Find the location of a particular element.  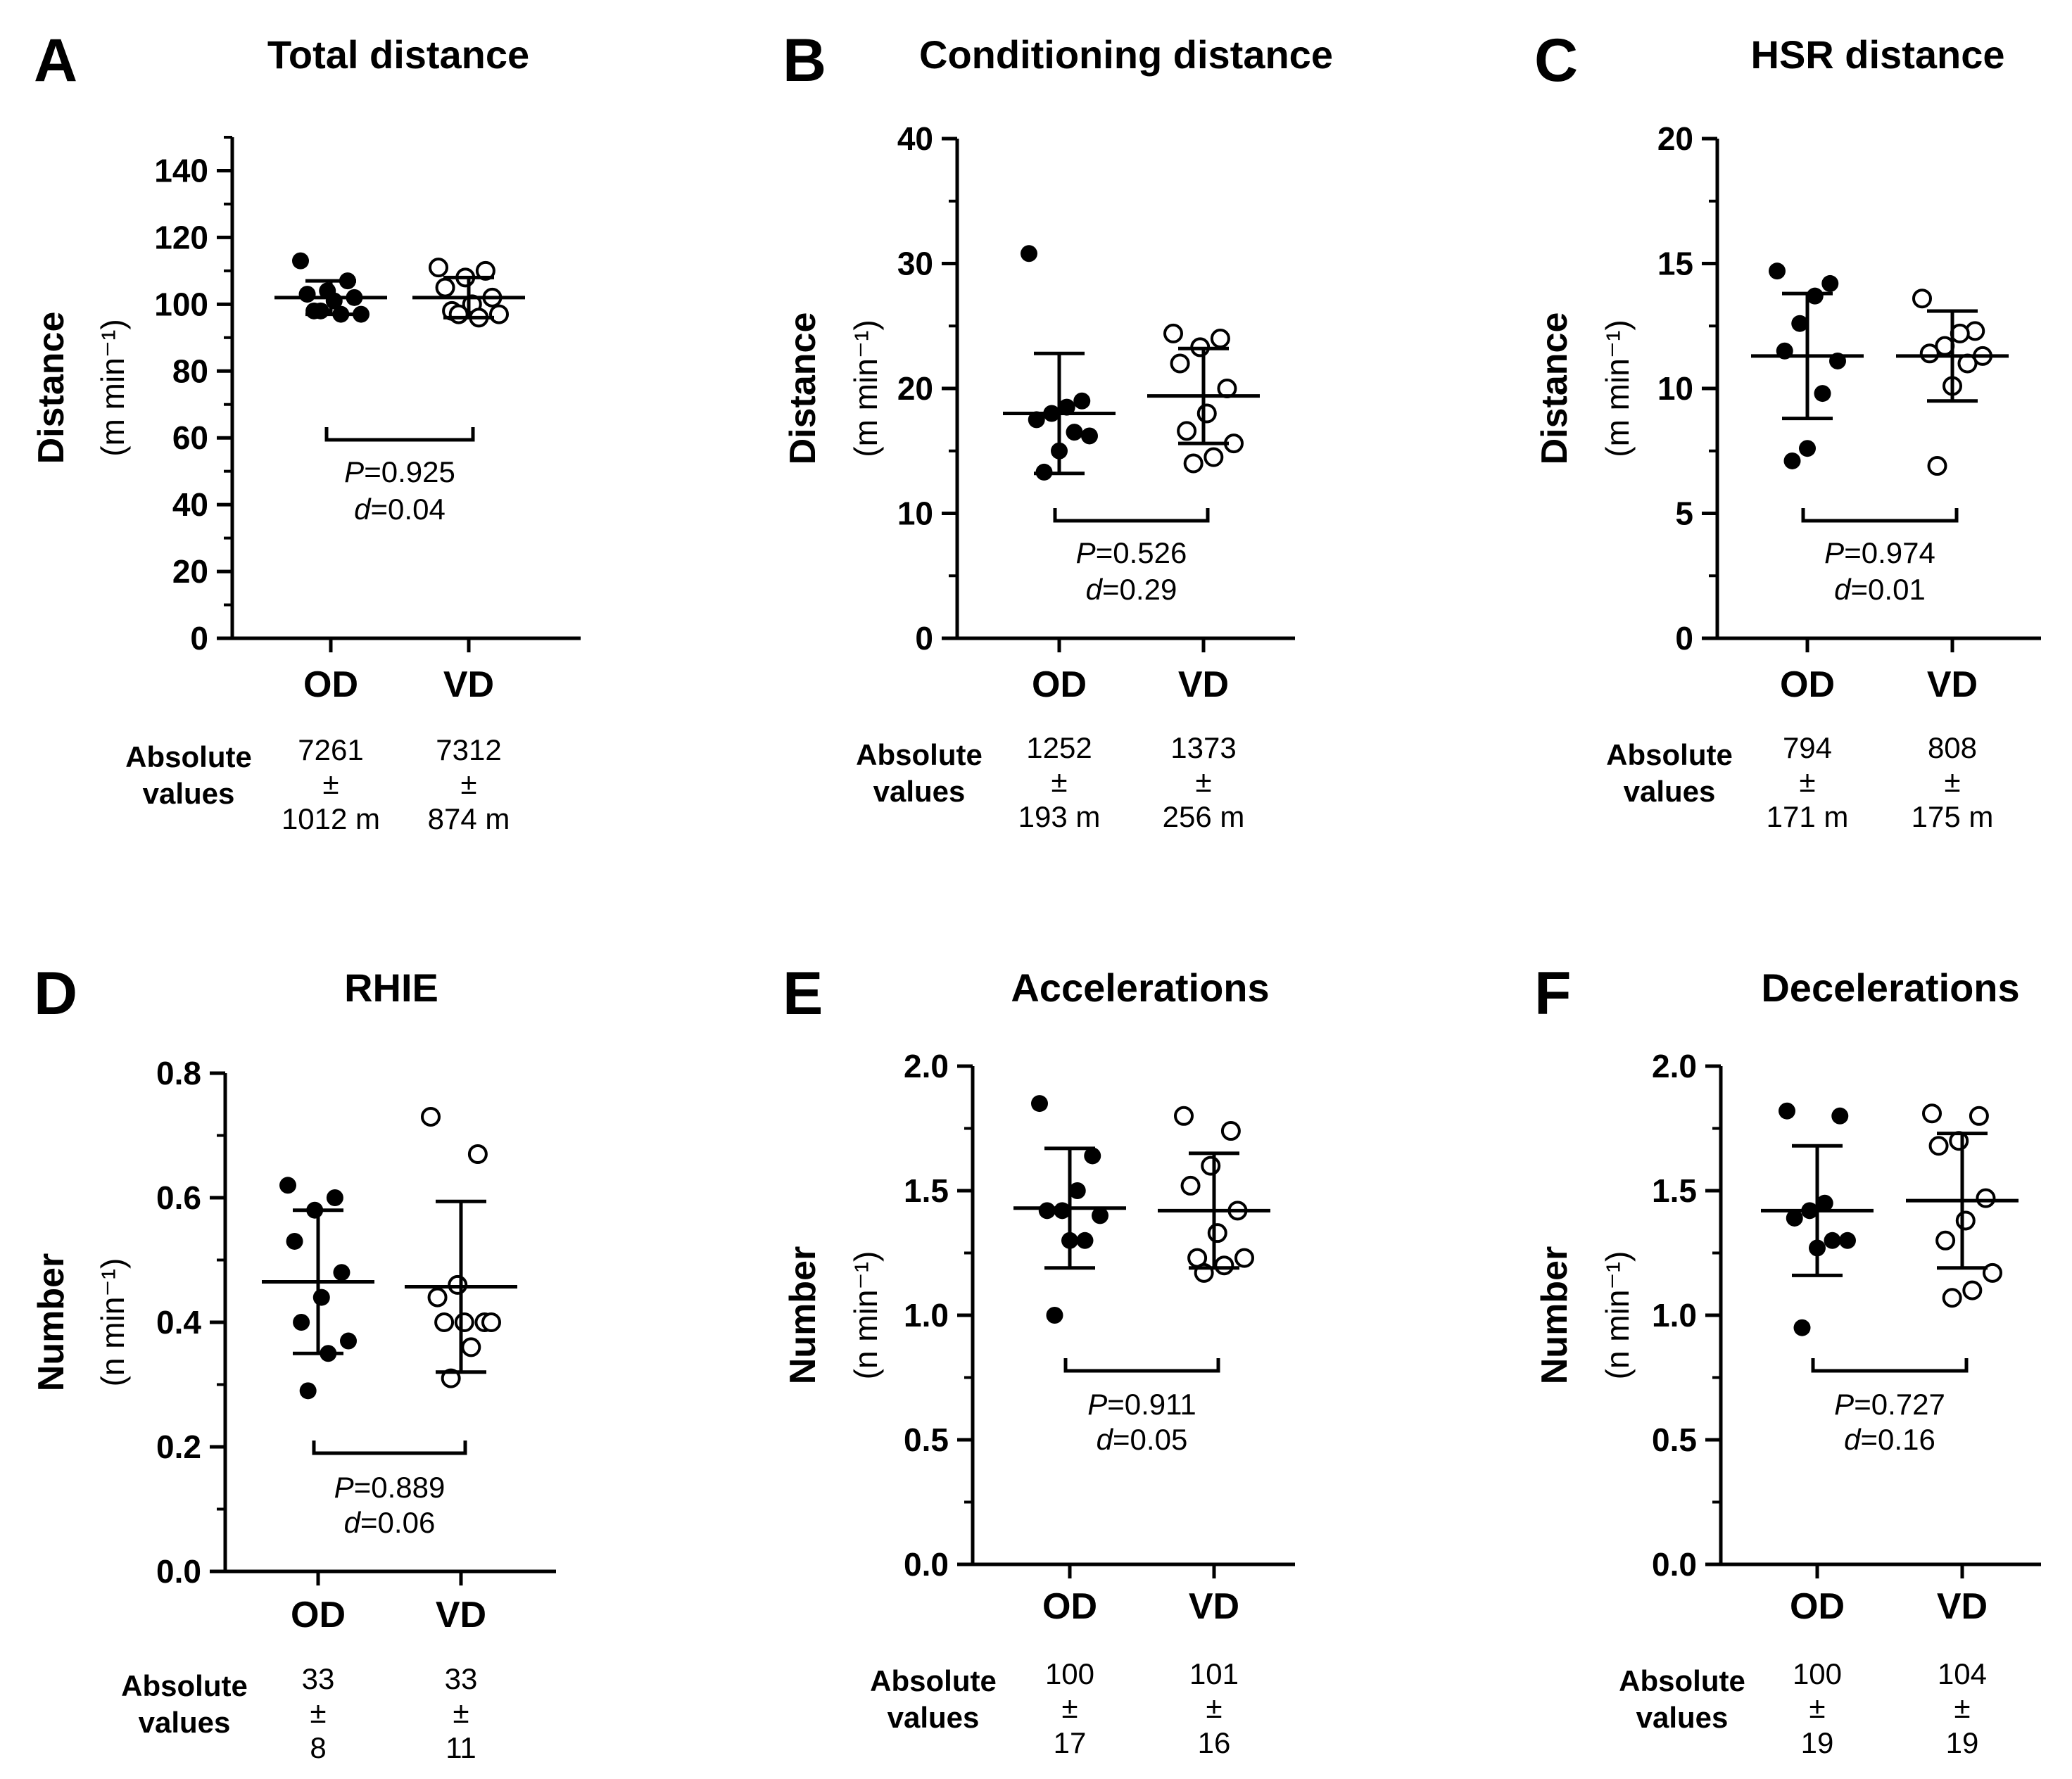

absolute-sd: 11 is located at coordinates (461, 1747).